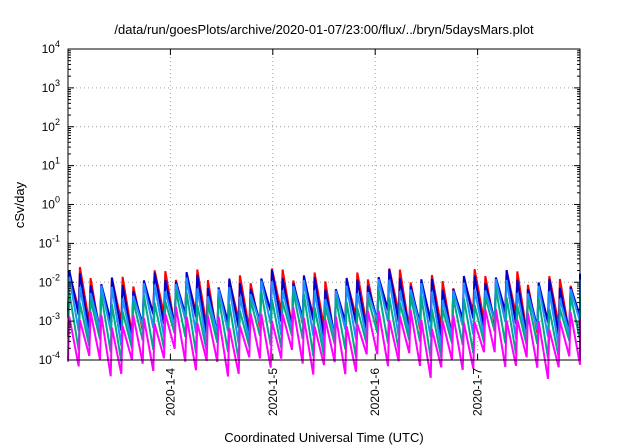  What do you see at coordinates (49, 241) in the screenshot?
I see `y-tick-label: 10⁻¹` at bounding box center [49, 241].